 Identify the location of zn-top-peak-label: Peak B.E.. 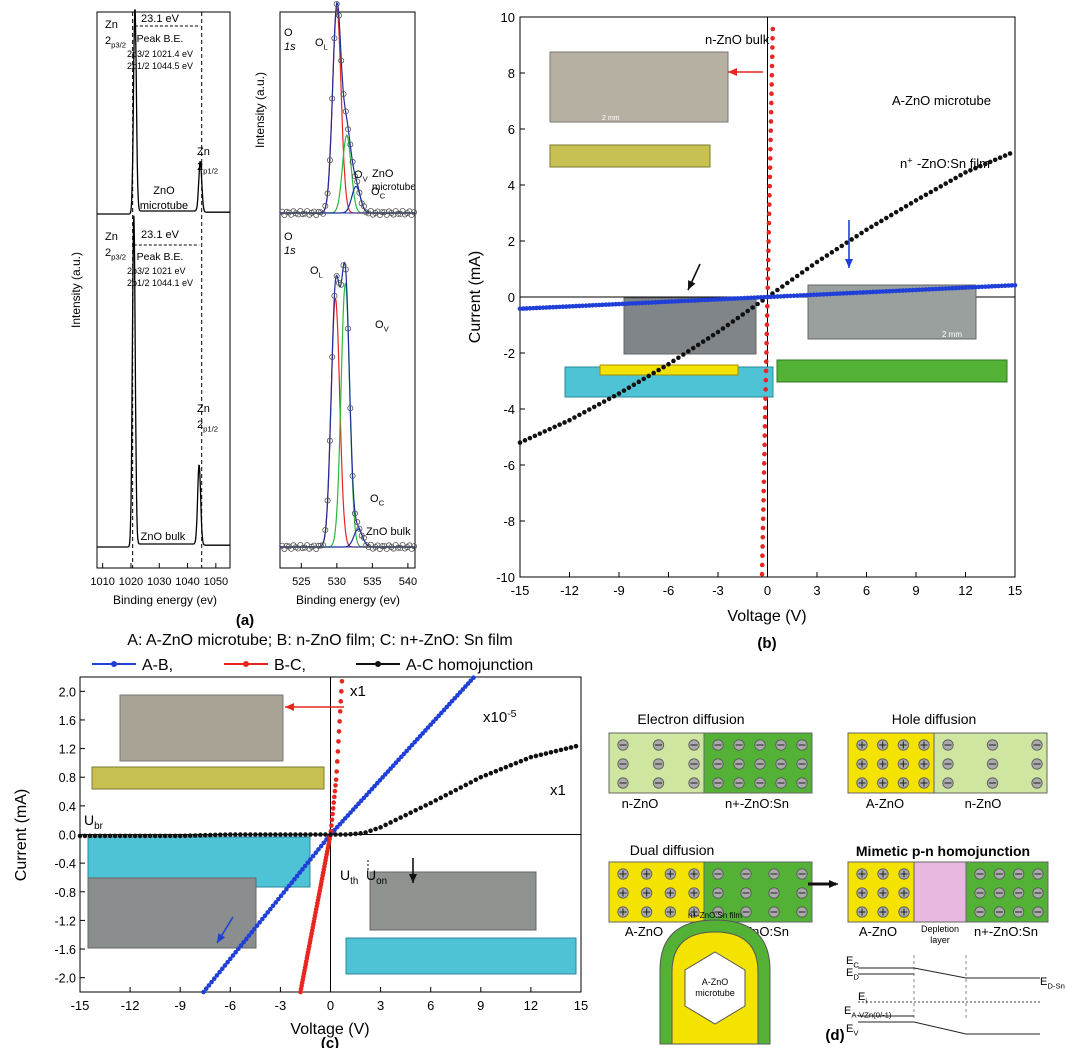
(160, 39).